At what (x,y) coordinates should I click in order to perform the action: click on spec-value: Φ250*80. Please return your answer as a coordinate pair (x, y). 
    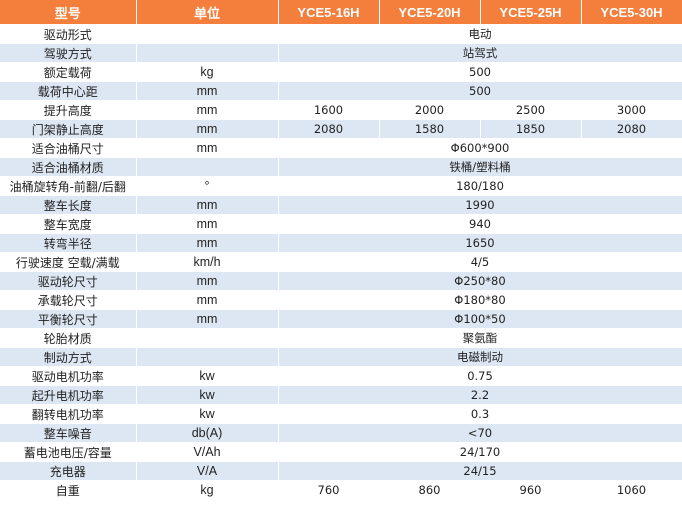
    Looking at the image, I should click on (480, 281).